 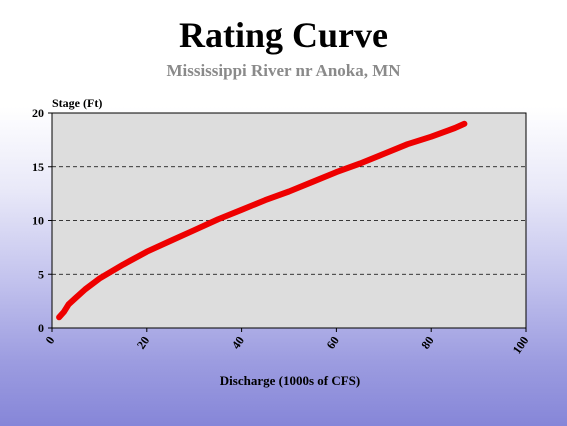 I want to click on chart-title: Rating Curve, so click(x=283, y=35).